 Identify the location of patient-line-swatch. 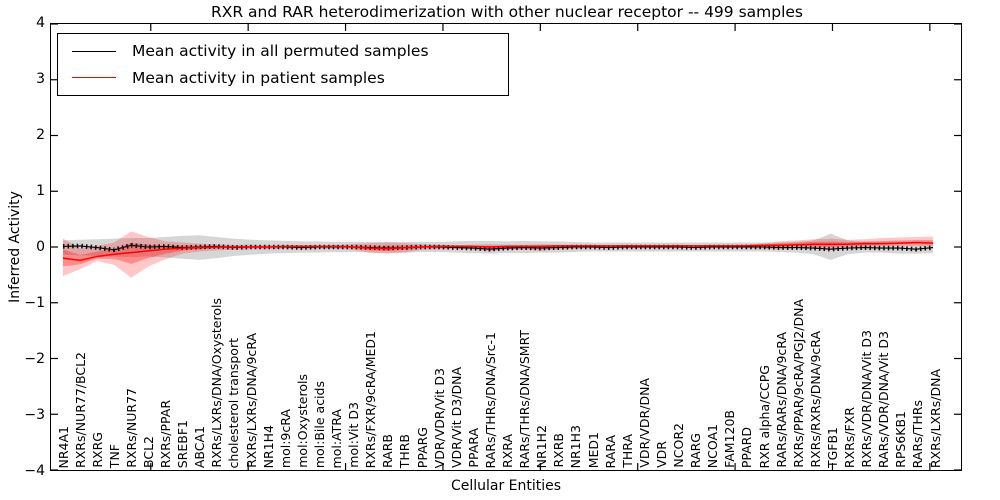
(94, 78).